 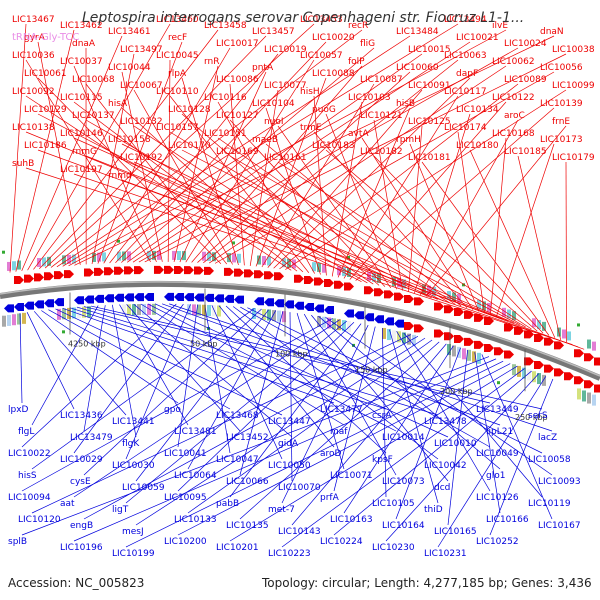 What do you see at coordinates (507, 520) in the screenshot?
I see `reverse-gene-label: LIC10166` at bounding box center [507, 520].